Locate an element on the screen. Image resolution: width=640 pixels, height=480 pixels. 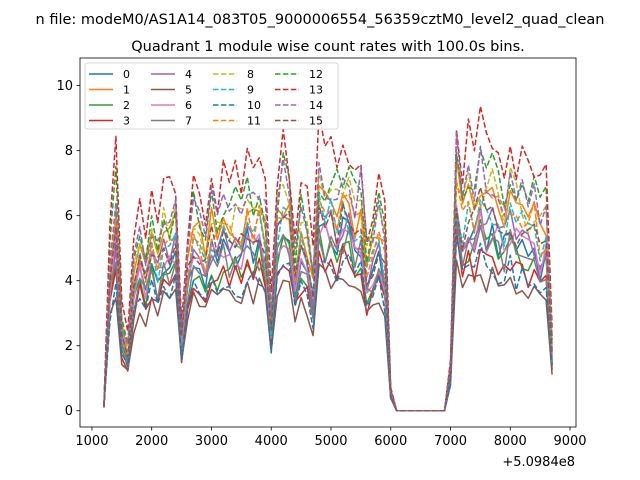
legend-label-1: 1 is located at coordinates (126, 90).